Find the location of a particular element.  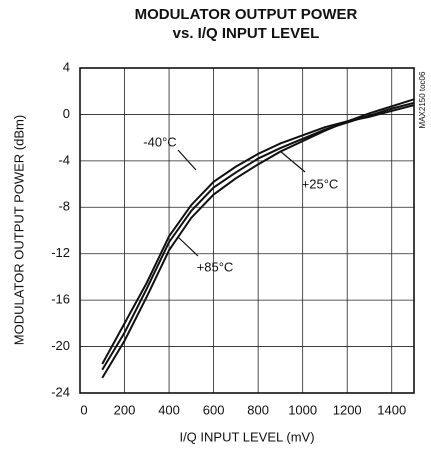

x-tick-label: 600 is located at coordinates (214, 409).